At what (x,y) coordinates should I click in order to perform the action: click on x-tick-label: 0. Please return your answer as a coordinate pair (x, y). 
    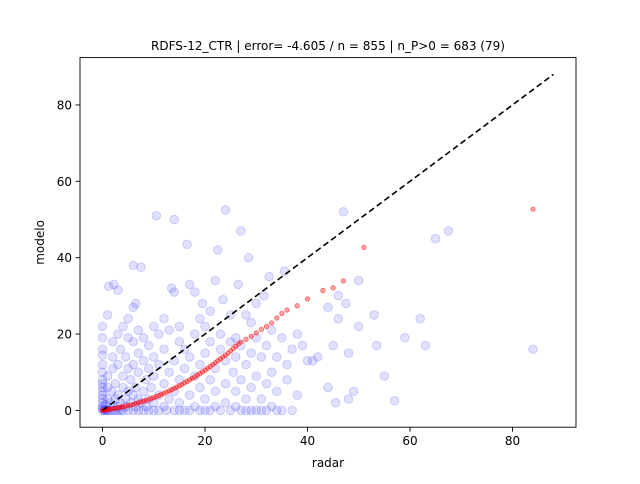
    Looking at the image, I should click on (103, 441).